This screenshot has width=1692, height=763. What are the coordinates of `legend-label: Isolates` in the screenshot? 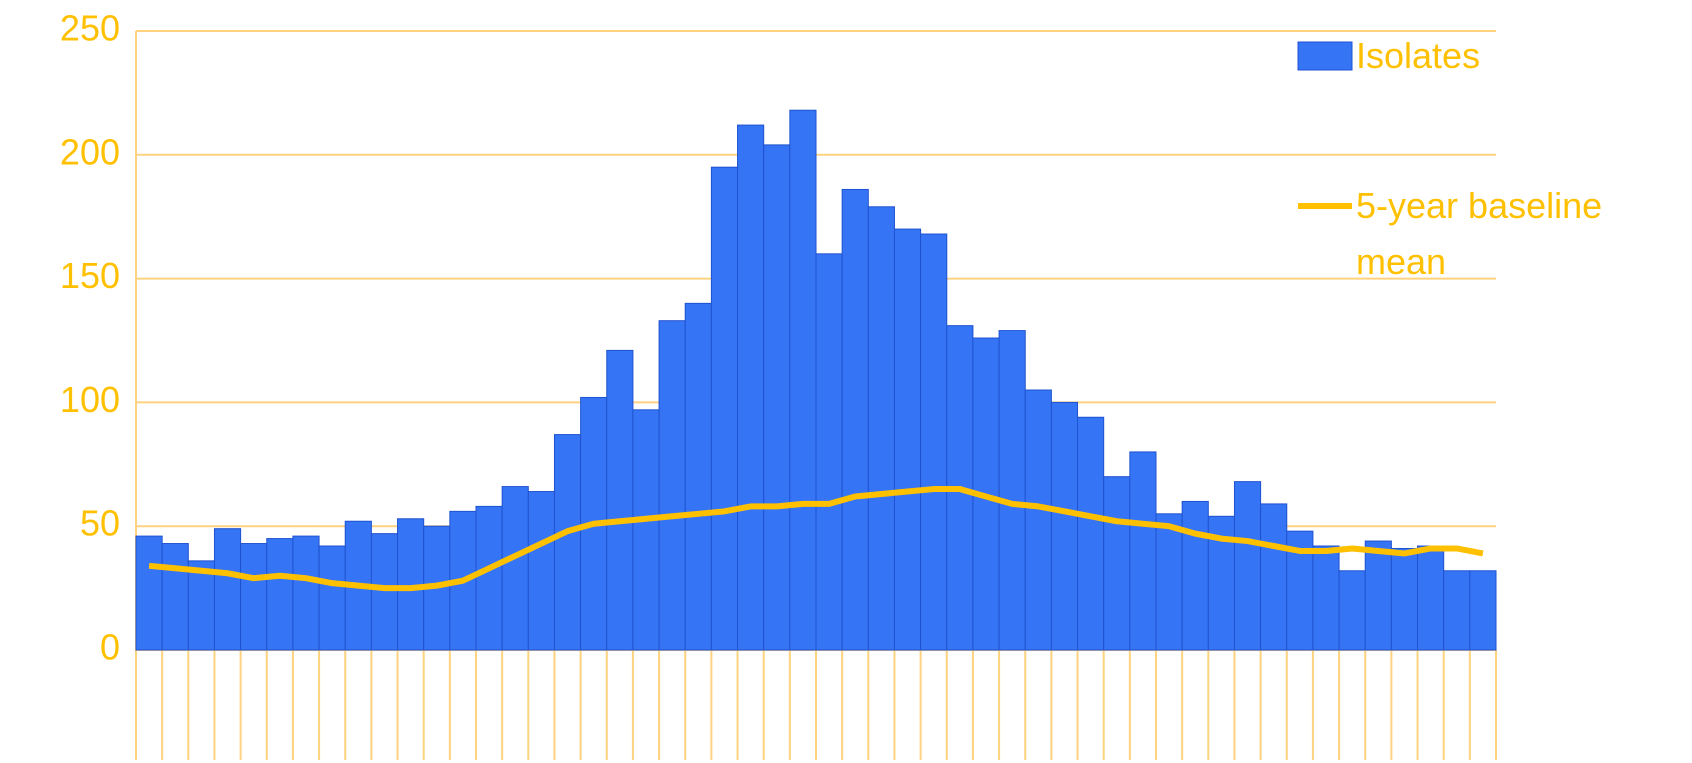 It's located at (1418, 55).